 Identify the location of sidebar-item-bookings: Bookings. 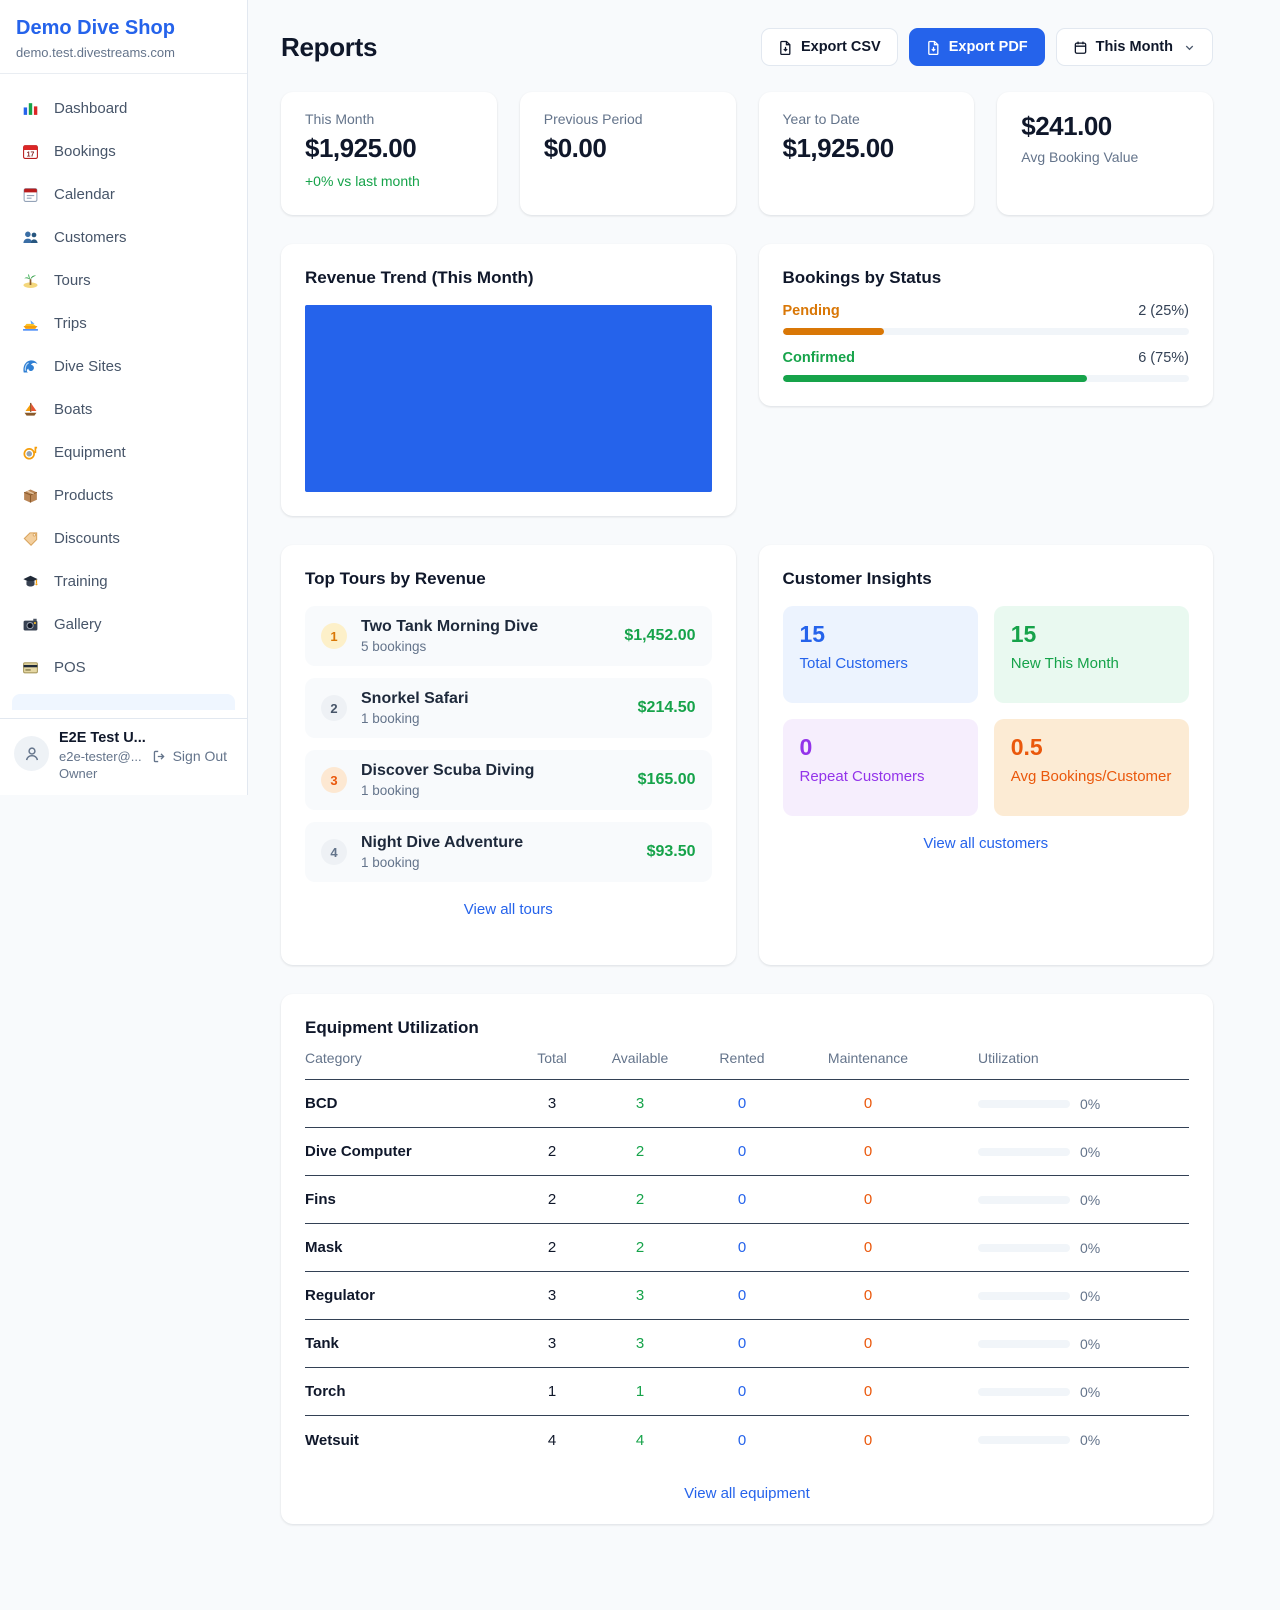
(123, 151).